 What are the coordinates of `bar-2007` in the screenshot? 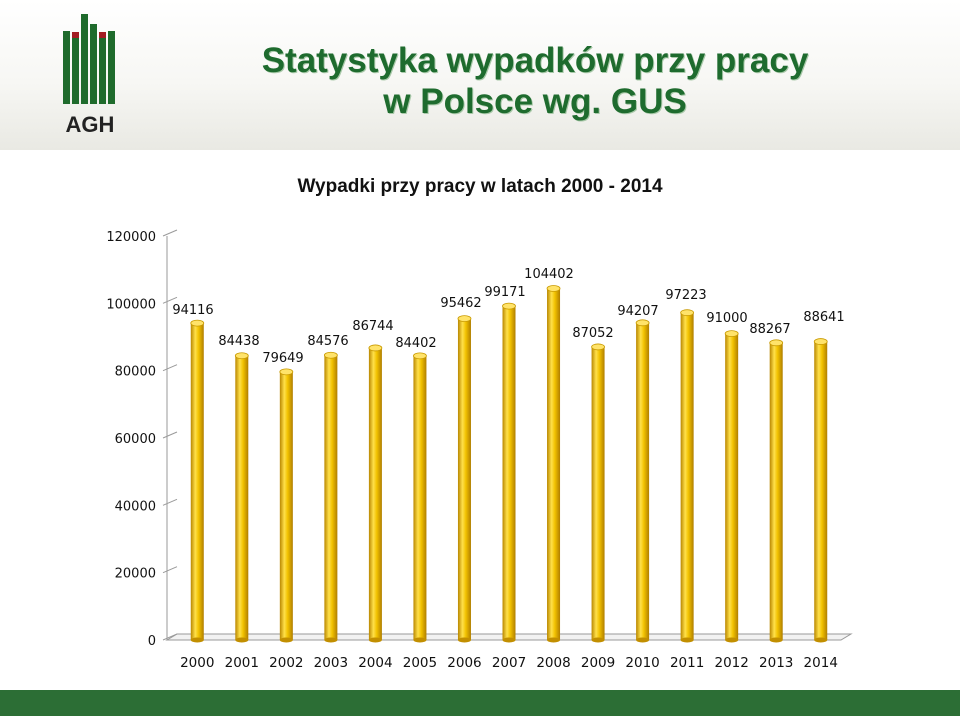 It's located at (509, 472).